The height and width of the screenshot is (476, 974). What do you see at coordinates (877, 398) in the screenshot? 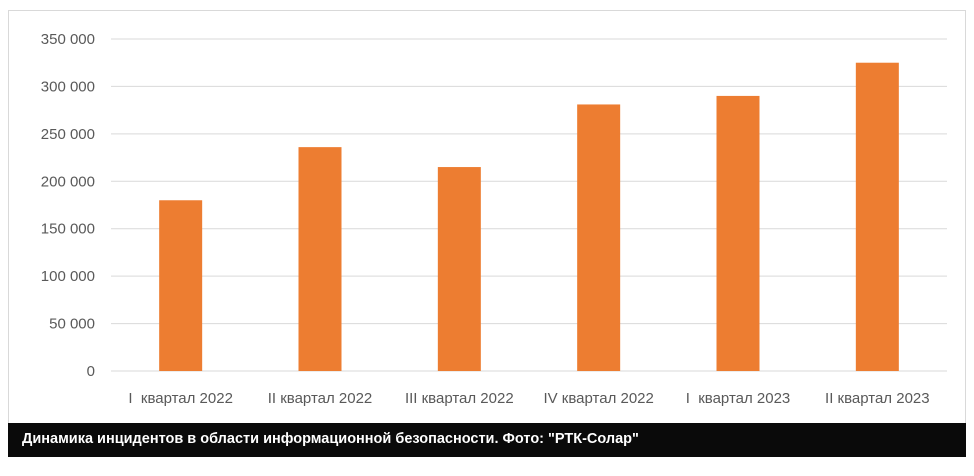
I see `x-tick-label: II квартал 2023` at bounding box center [877, 398].